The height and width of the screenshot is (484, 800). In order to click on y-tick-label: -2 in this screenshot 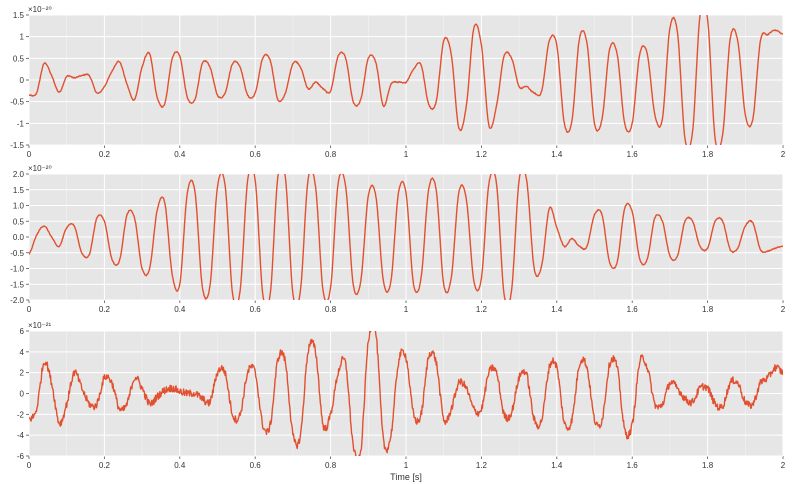, I will do `click(21, 414)`.